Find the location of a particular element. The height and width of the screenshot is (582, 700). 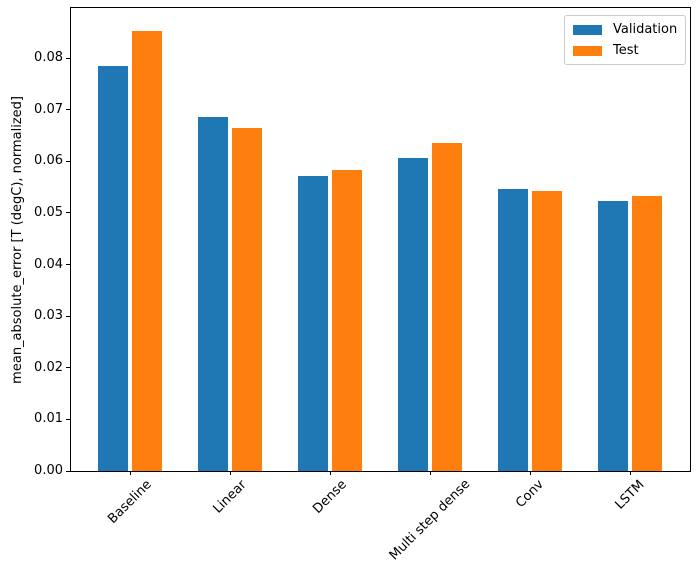

bar-validation-multi-step-dense is located at coordinates (412, 314).